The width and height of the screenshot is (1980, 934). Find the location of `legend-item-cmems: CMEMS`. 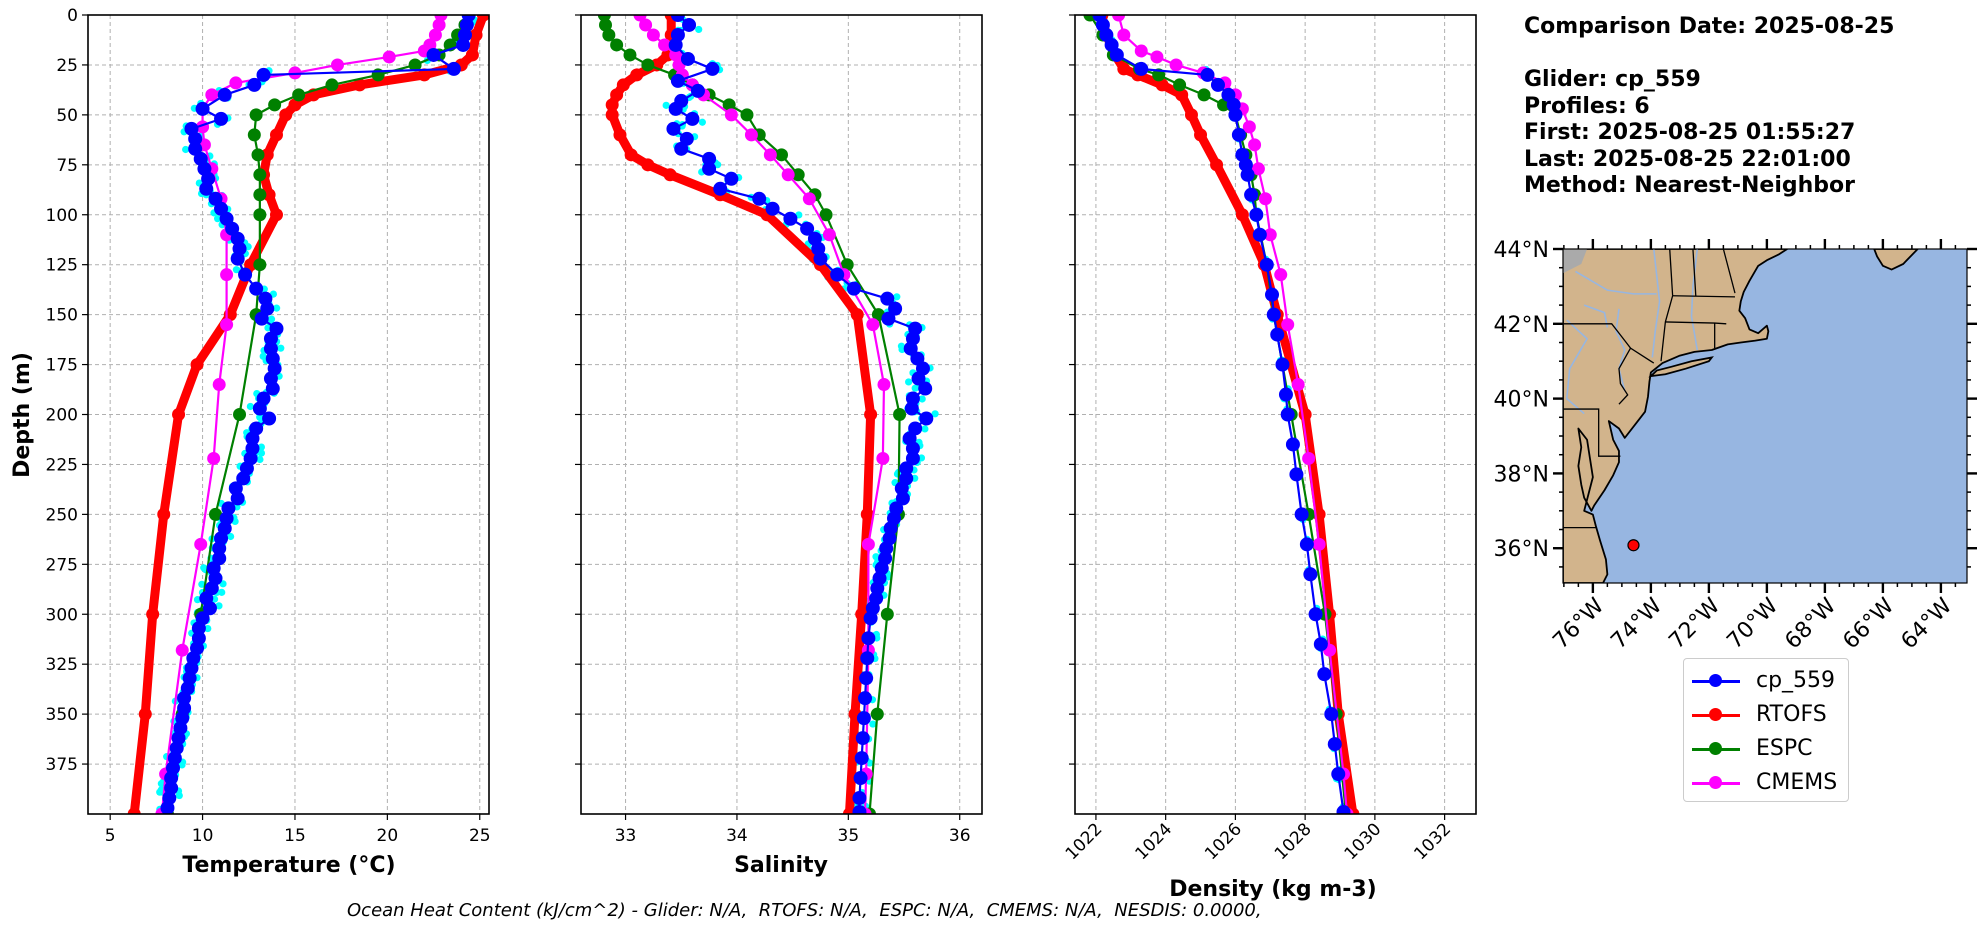

legend-item-cmems: CMEMS is located at coordinates (1767, 783).